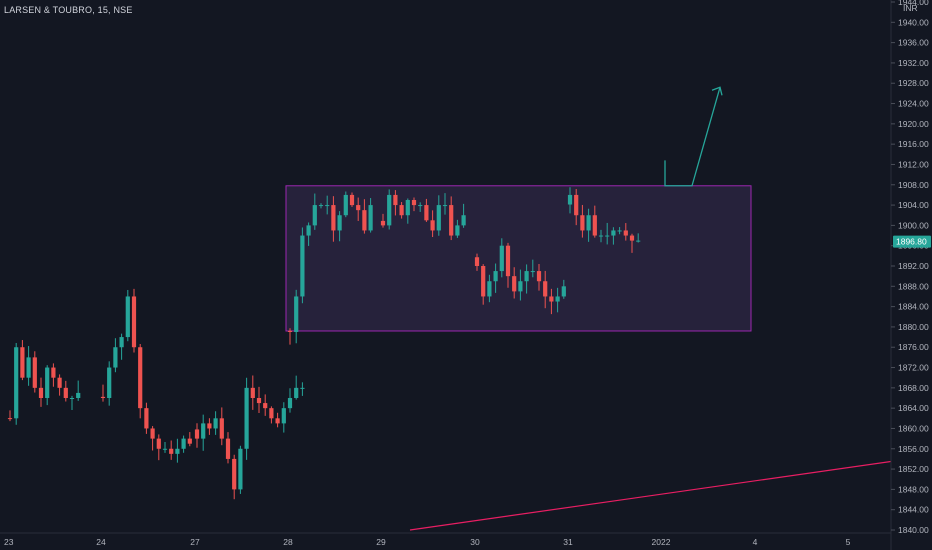 This screenshot has width=932, height=550. What do you see at coordinates (650, 495) in the screenshot?
I see `trendline` at bounding box center [650, 495].